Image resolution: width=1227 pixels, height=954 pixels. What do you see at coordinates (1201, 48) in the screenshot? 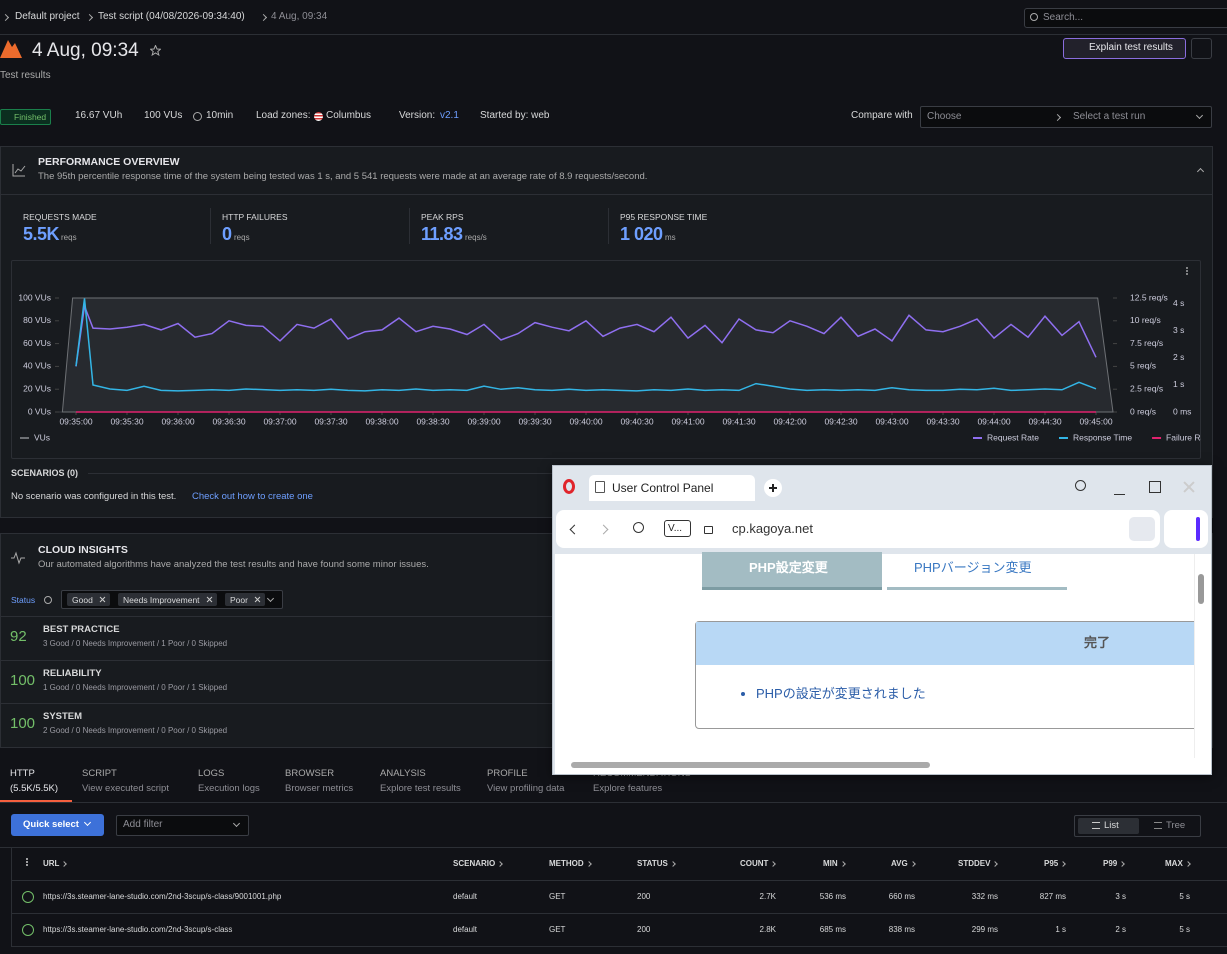
I see `more-button` at bounding box center [1201, 48].